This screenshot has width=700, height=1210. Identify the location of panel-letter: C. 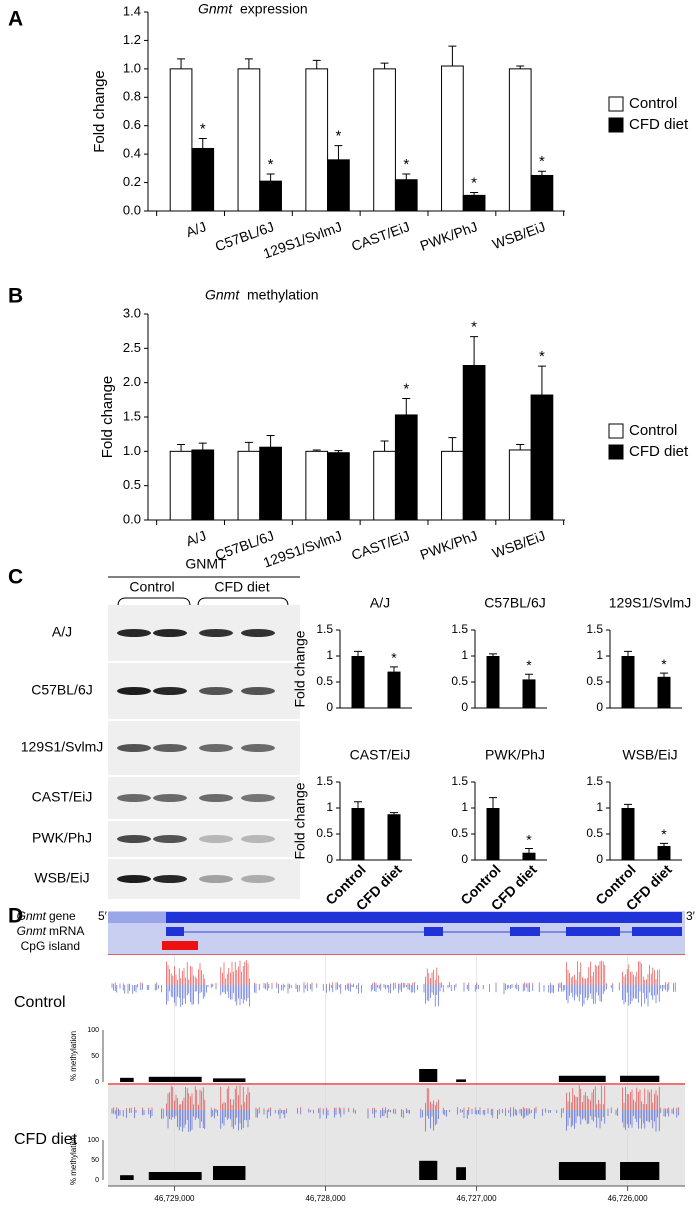
(15, 577).